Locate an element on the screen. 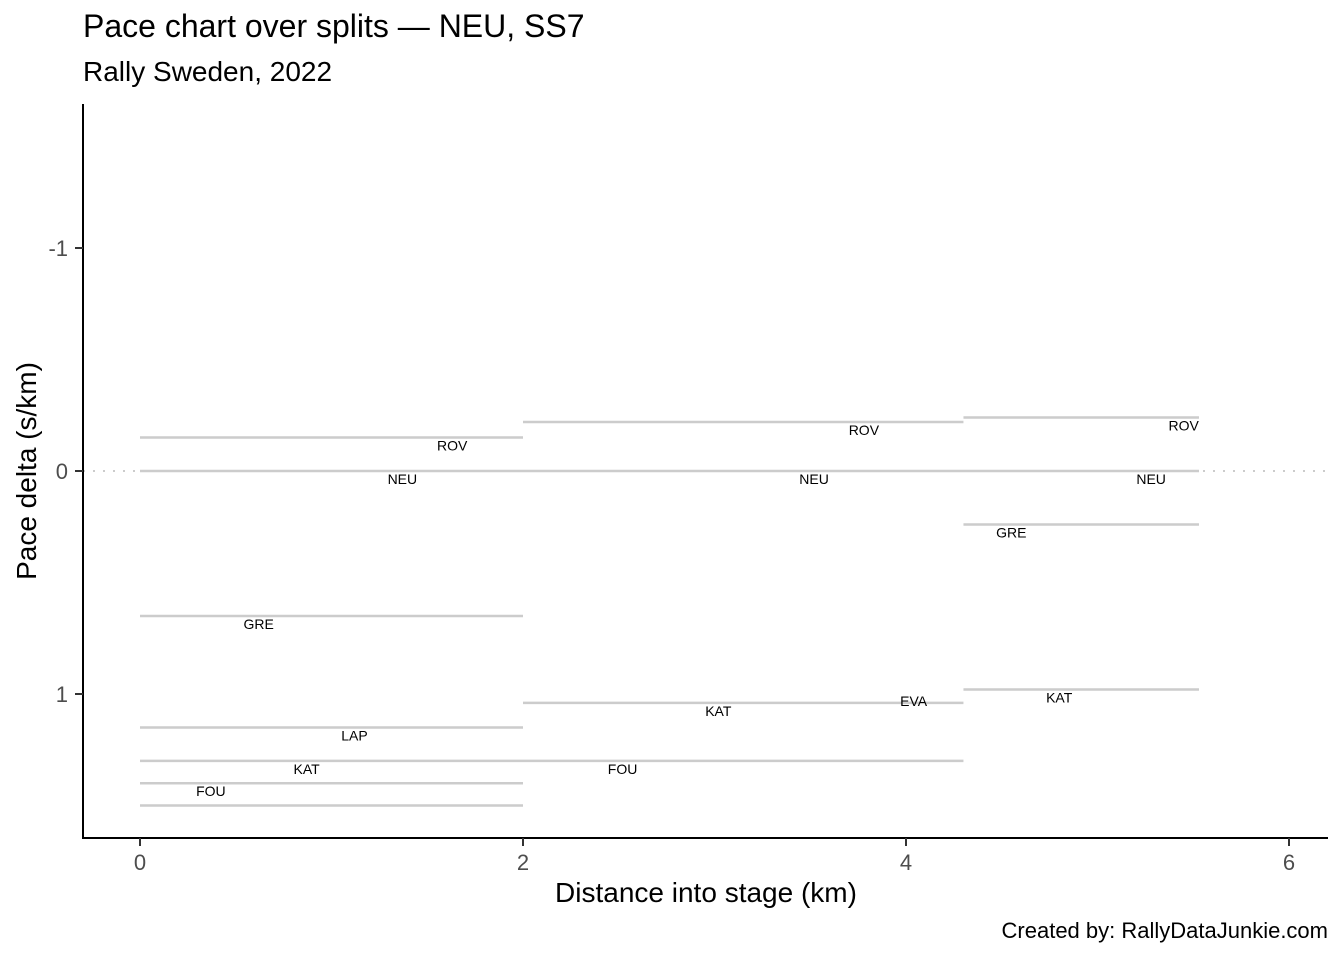 Image resolution: width=1344 pixels, height=960 pixels. segment-label-eva: EVA is located at coordinates (914, 701).